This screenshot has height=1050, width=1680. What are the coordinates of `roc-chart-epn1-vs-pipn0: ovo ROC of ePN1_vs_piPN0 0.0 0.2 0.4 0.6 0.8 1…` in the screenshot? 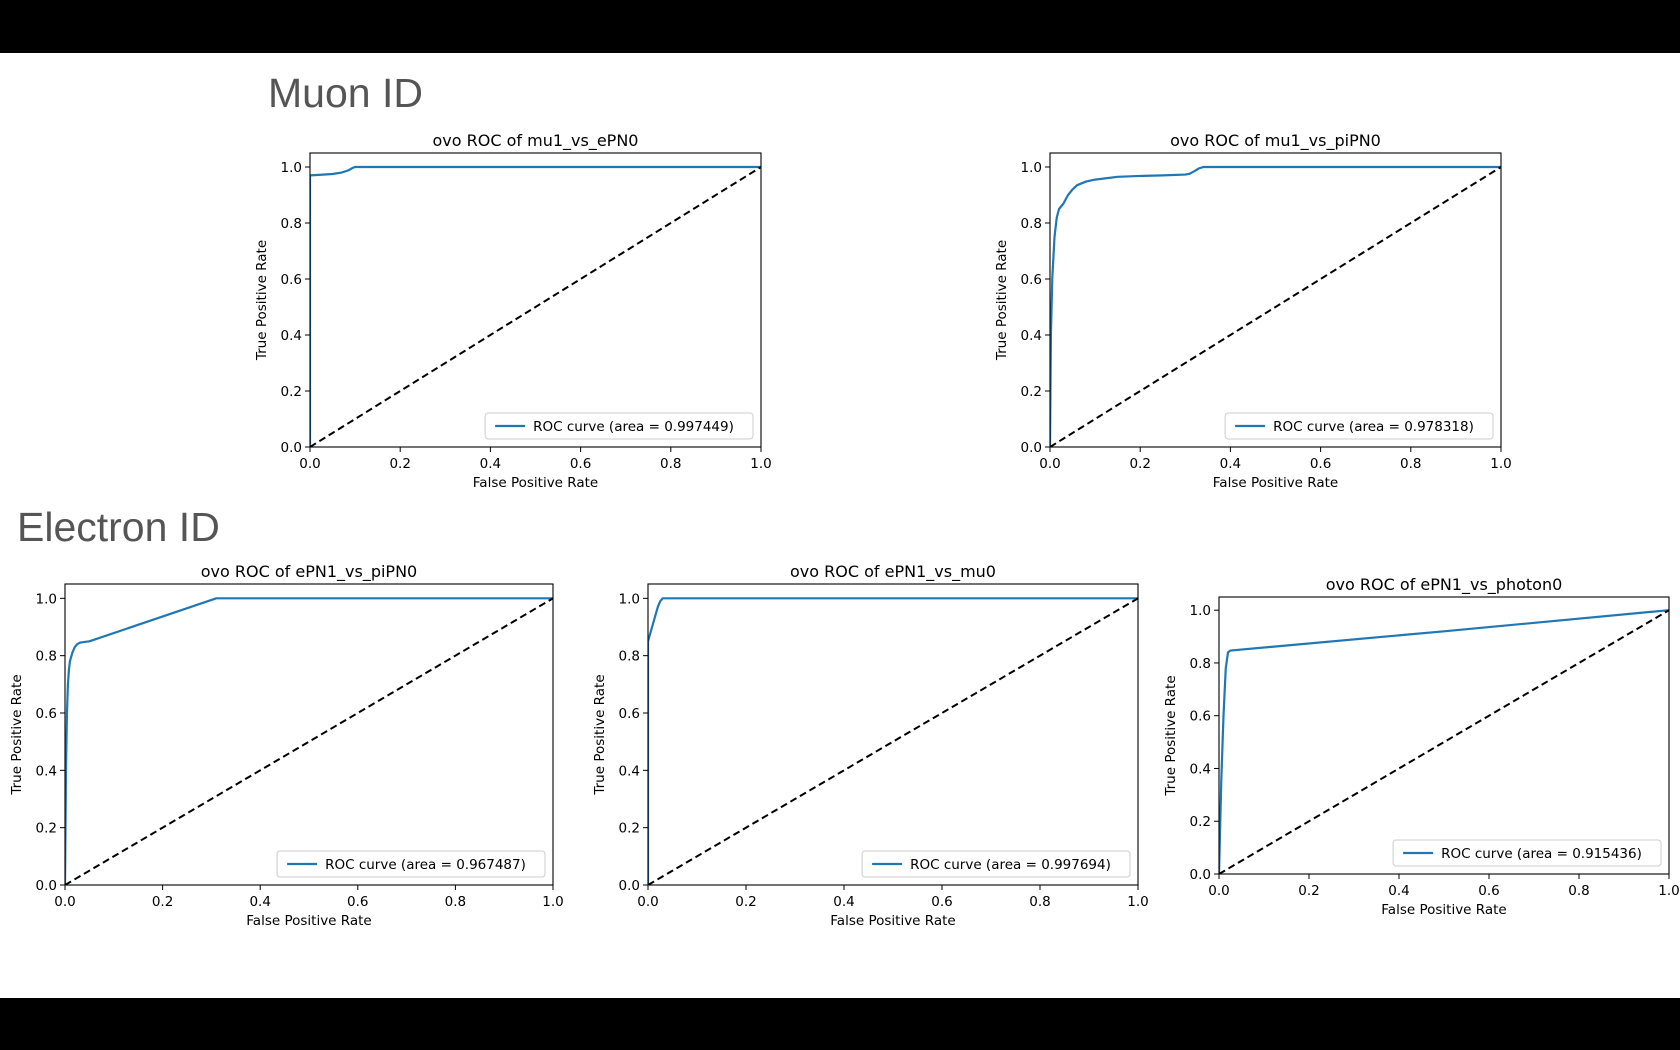 It's located at (286, 745).